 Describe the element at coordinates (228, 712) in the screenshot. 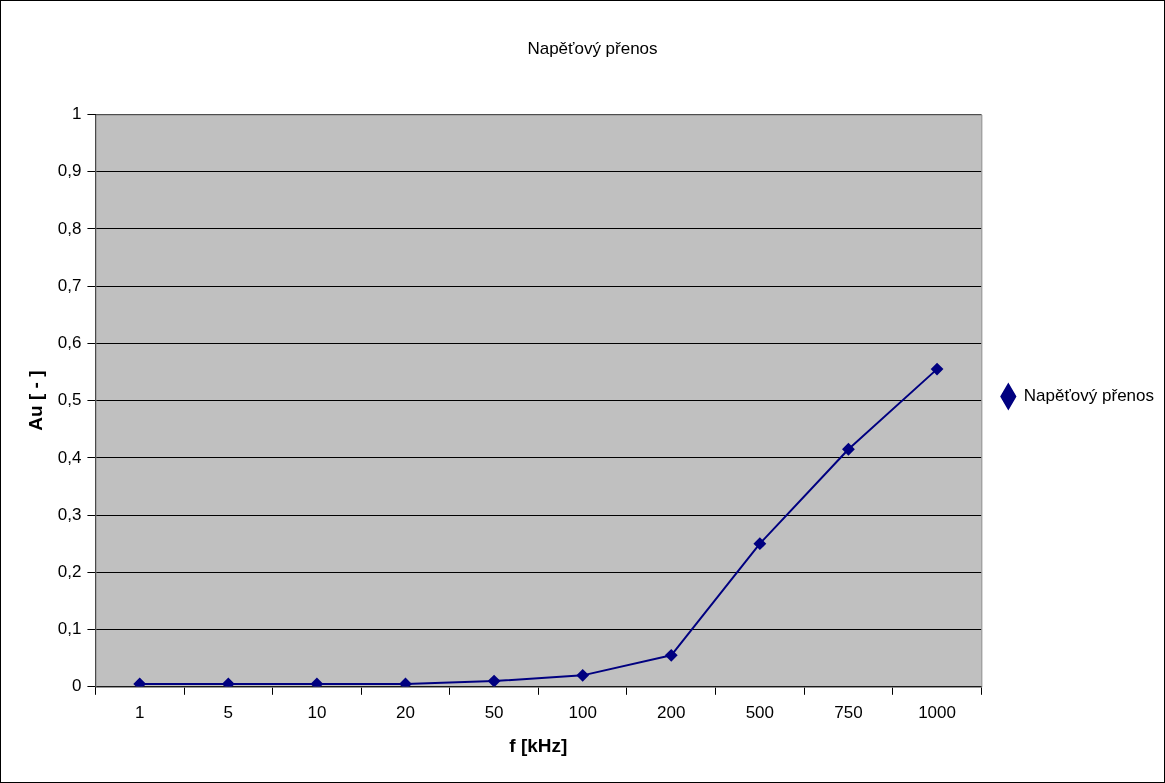

I see `x-tick-label: 5` at that location.